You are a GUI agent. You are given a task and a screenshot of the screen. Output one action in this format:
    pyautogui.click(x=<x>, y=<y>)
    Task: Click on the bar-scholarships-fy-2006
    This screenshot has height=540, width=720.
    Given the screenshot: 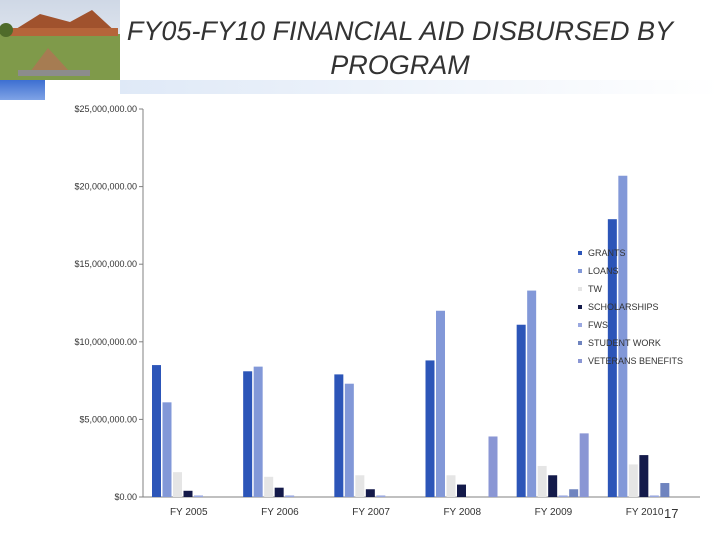 What is the action you would take?
    pyautogui.click(x=279, y=492)
    